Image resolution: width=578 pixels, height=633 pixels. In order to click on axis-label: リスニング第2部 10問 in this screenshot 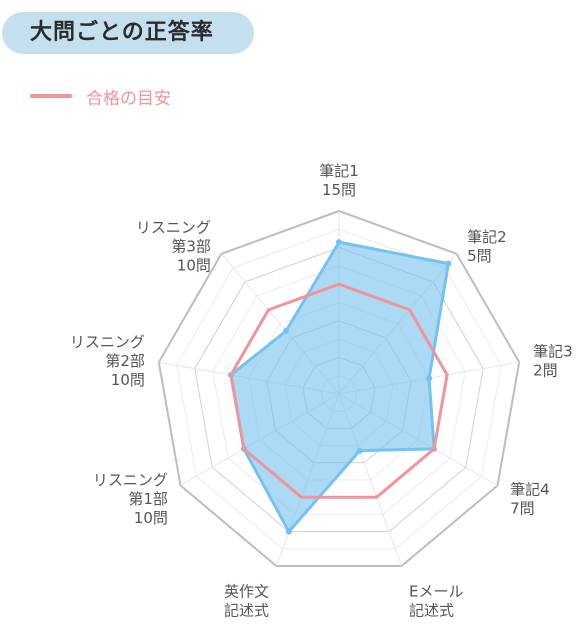, I will do `click(107, 361)`.